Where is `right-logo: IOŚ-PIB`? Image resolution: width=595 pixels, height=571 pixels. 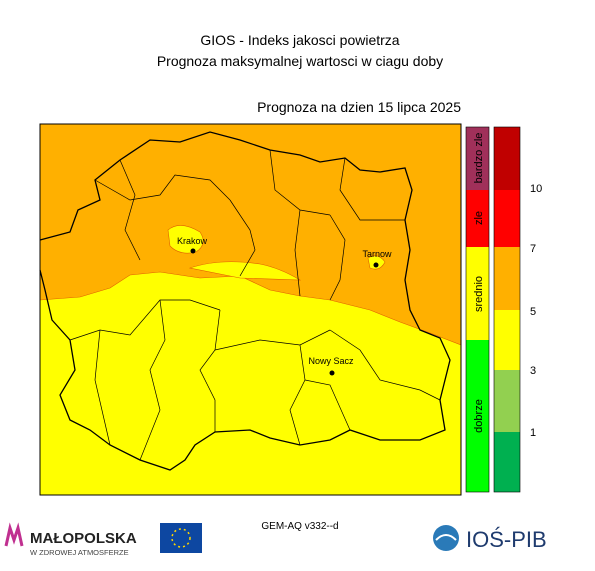
right-logo: IOŚ-PIB is located at coordinates (506, 539).